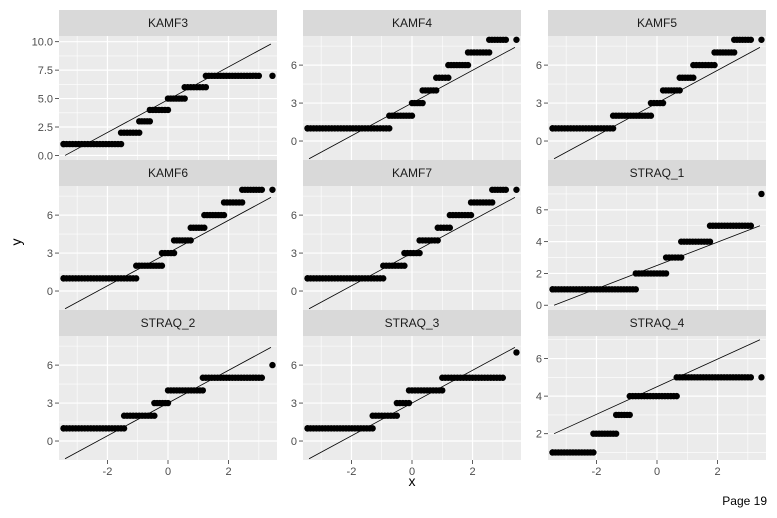  What do you see at coordinates (168, 23) in the screenshot?
I see `strip-label: KAMF3` at bounding box center [168, 23].